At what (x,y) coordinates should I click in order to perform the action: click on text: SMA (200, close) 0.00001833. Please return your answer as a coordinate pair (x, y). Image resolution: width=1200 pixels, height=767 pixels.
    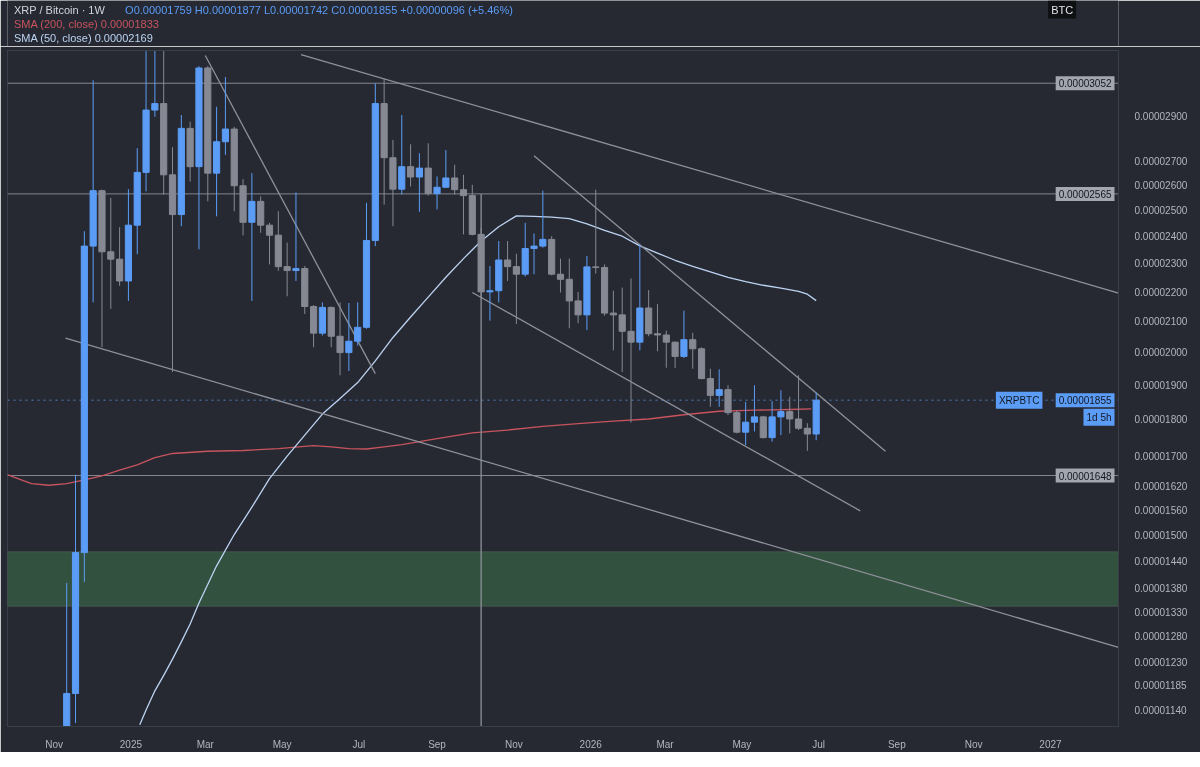
    Looking at the image, I should click on (86, 23).